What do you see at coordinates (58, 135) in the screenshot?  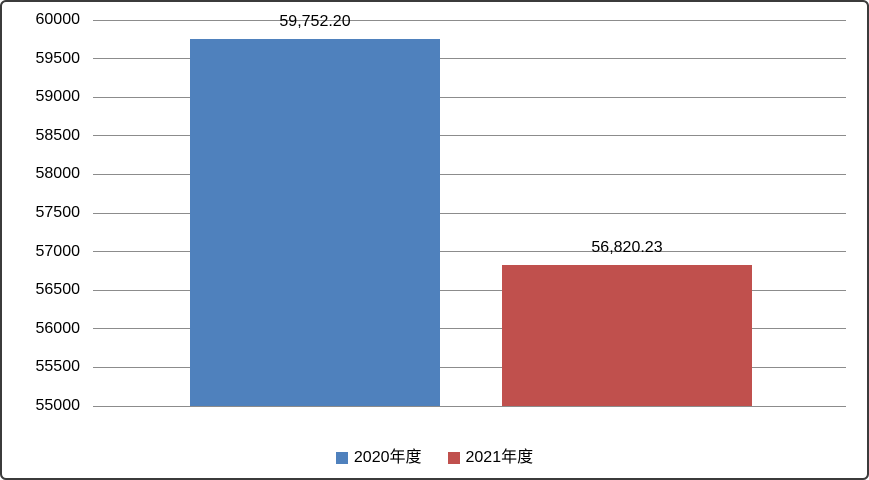 I see `y-axis-tick-label: 58500` at bounding box center [58, 135].